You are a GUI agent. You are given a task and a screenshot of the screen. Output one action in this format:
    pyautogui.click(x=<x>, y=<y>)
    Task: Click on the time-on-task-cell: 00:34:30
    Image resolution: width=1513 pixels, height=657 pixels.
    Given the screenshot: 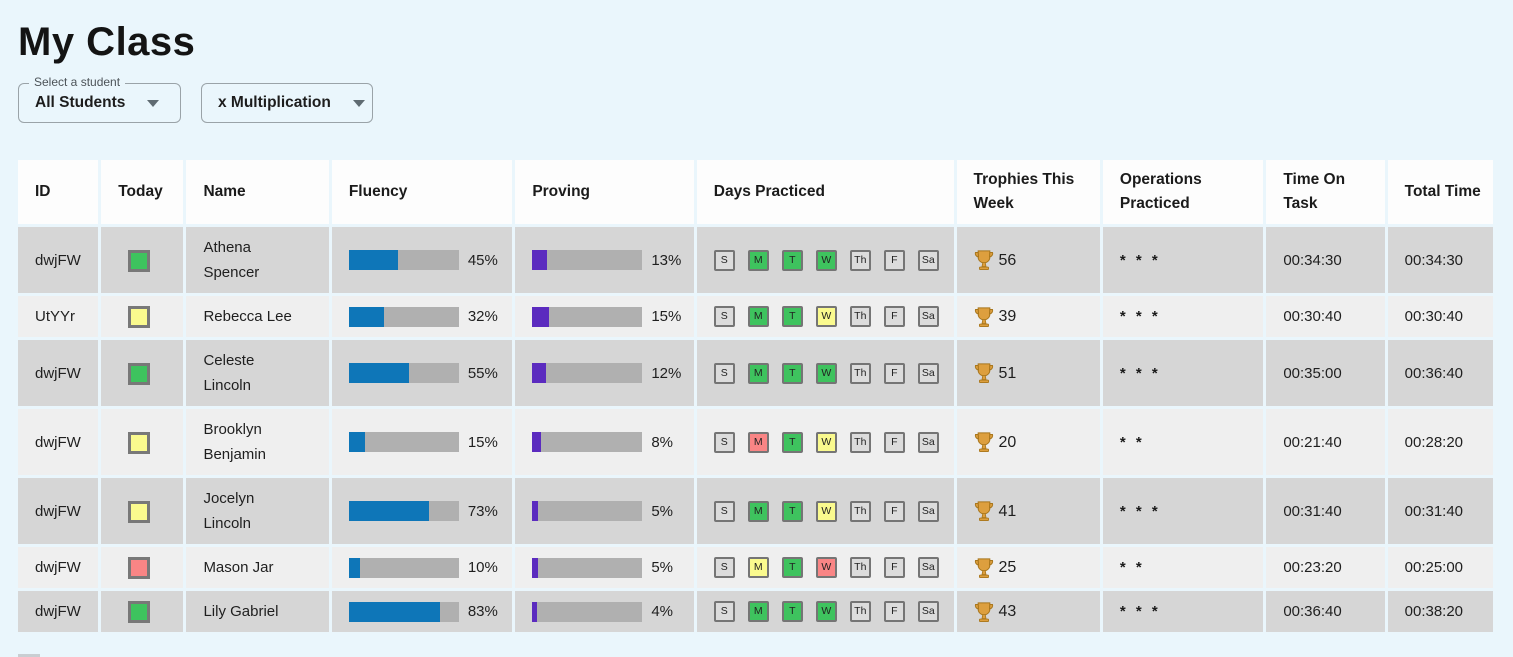 What is the action you would take?
    pyautogui.click(x=1325, y=260)
    